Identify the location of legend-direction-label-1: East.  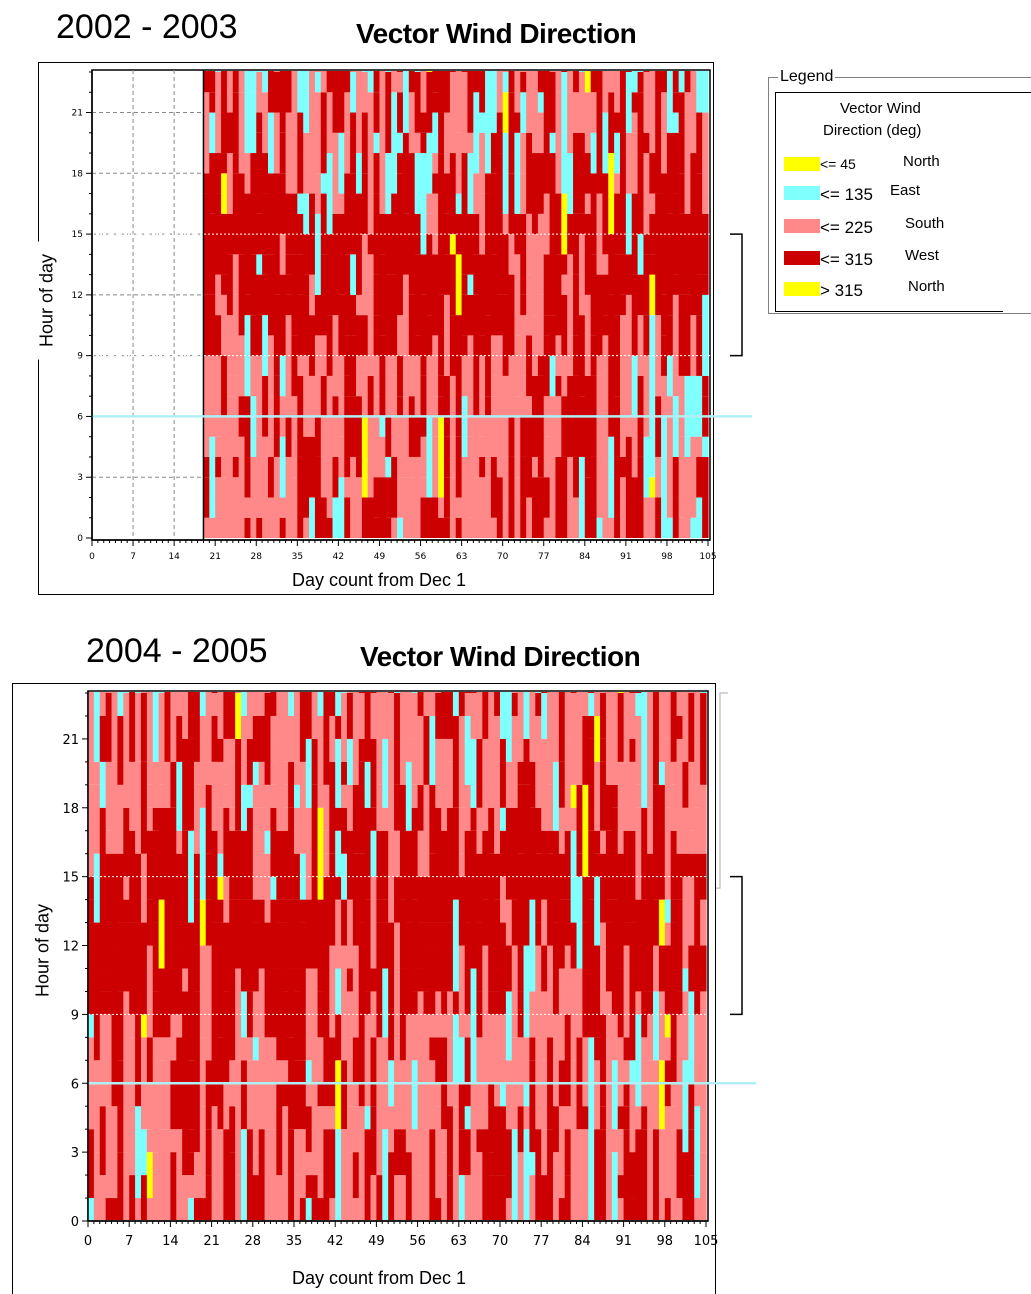
(905, 190).